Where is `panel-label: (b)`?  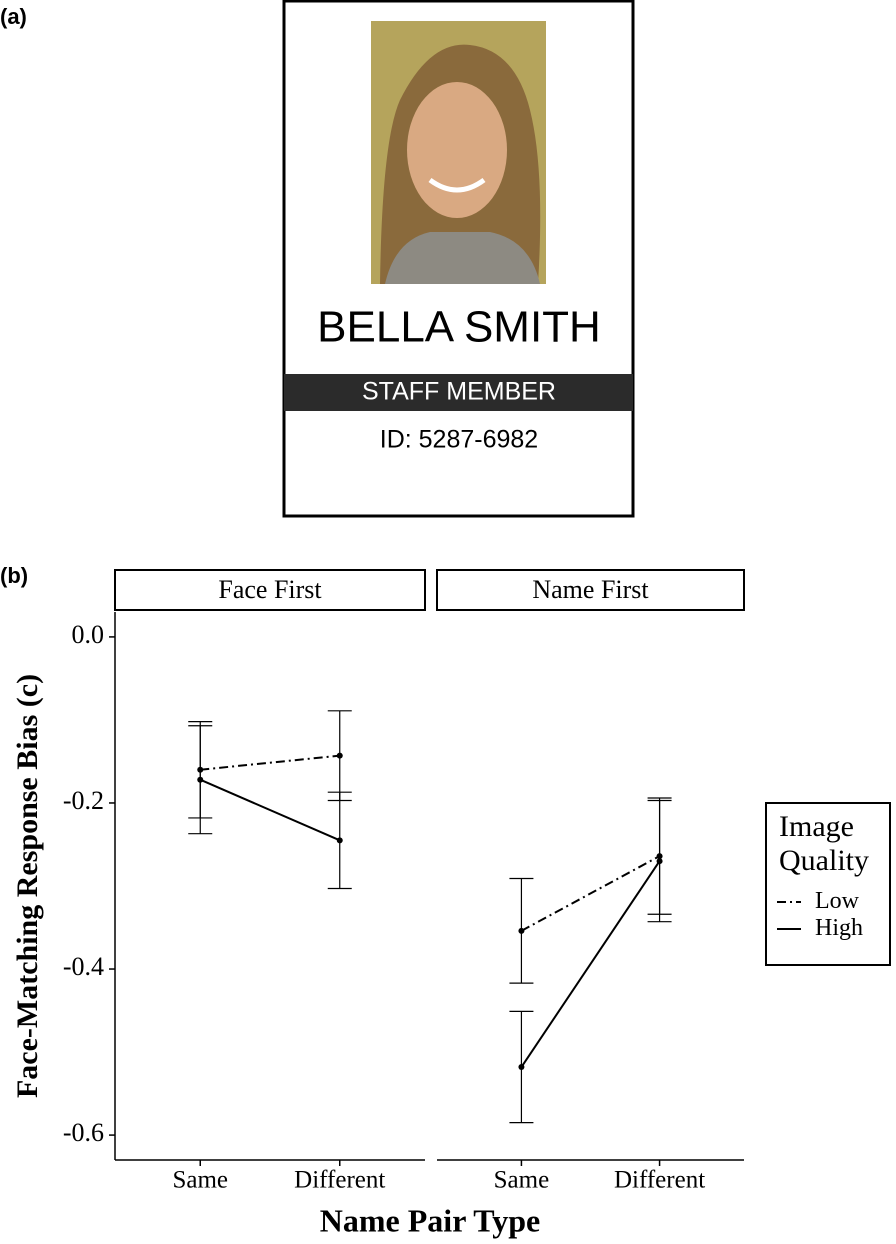
panel-label: (b) is located at coordinates (14, 575).